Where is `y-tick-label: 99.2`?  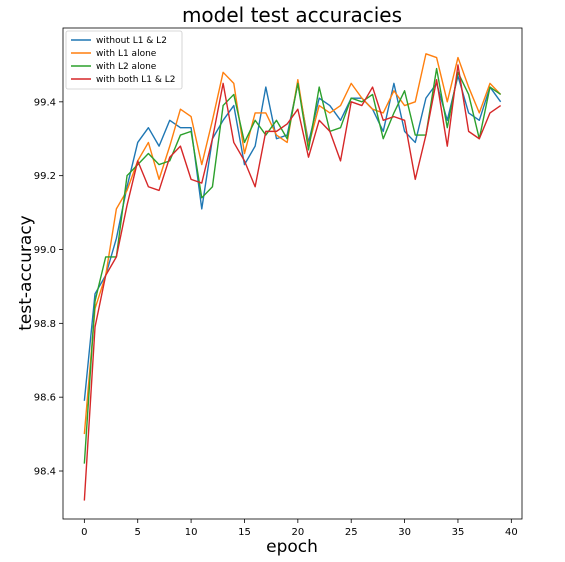
y-tick-label: 99.2 is located at coordinates (45, 176).